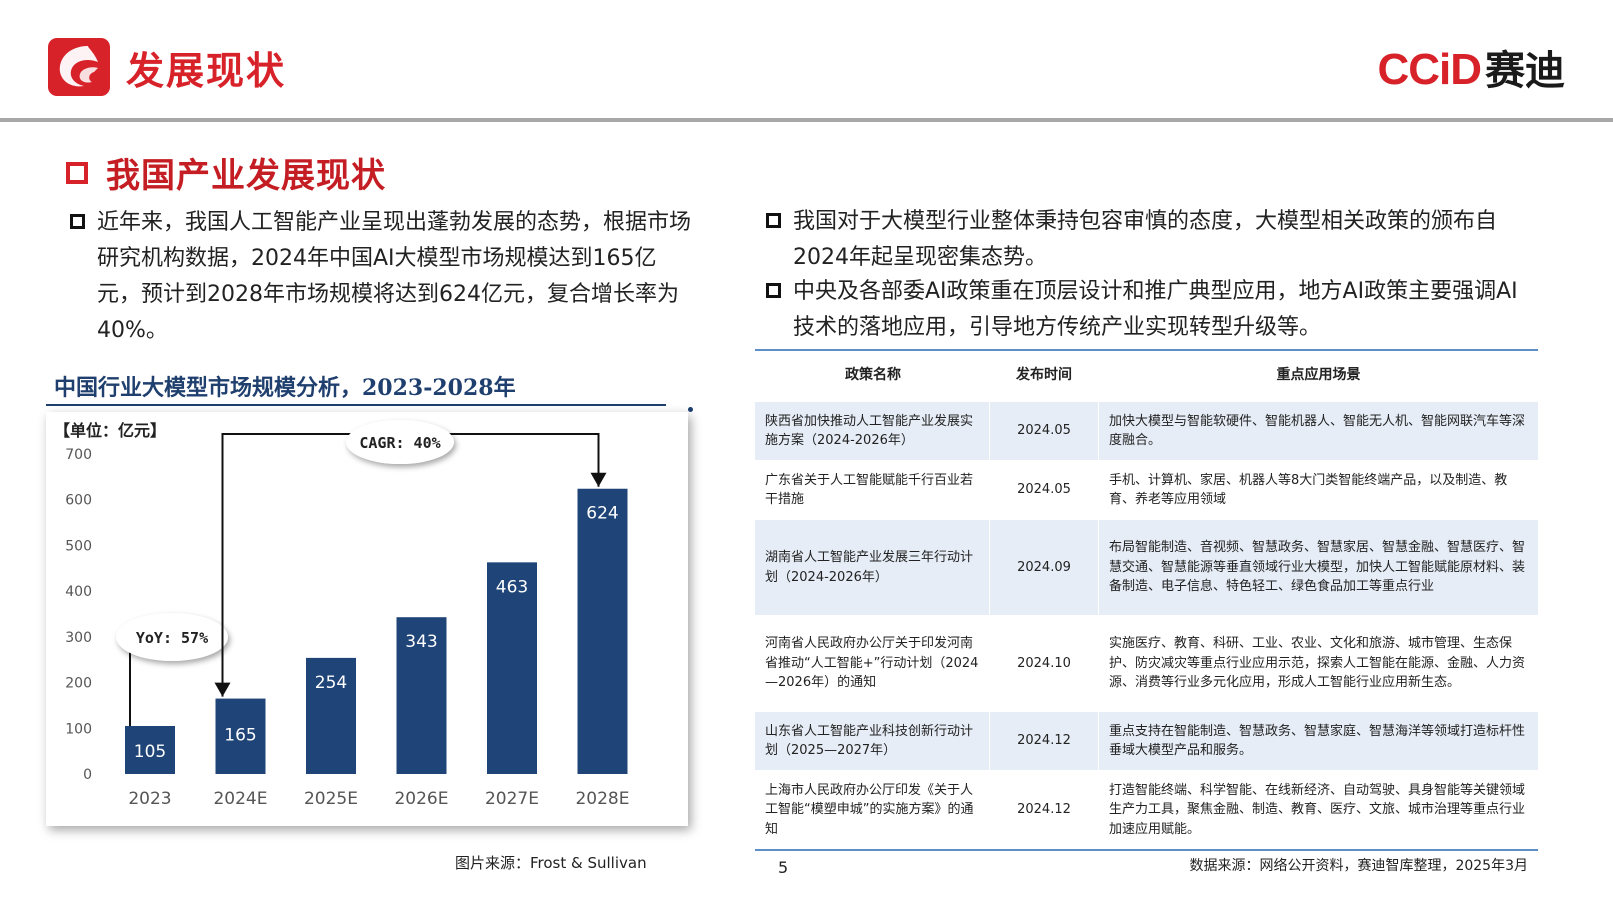 The height and width of the screenshot is (907, 1613). What do you see at coordinates (149, 799) in the screenshot?
I see `x-tick-label: 2023` at bounding box center [149, 799].